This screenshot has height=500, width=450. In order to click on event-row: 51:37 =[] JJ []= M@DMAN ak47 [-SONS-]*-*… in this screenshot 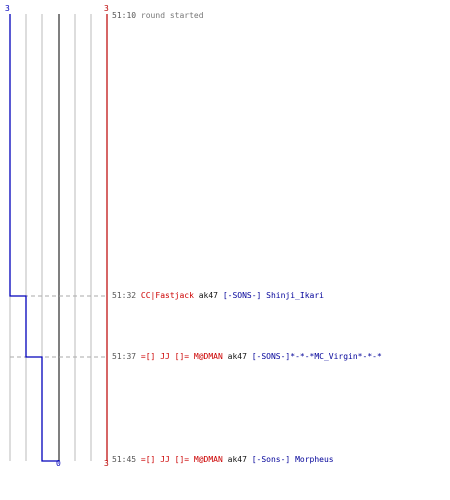, I will do `click(247, 357)`.